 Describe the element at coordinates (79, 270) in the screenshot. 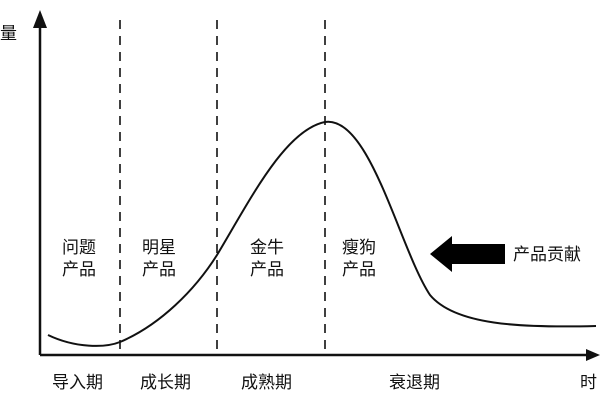

I see `question-product-label-line2: 产品` at that location.